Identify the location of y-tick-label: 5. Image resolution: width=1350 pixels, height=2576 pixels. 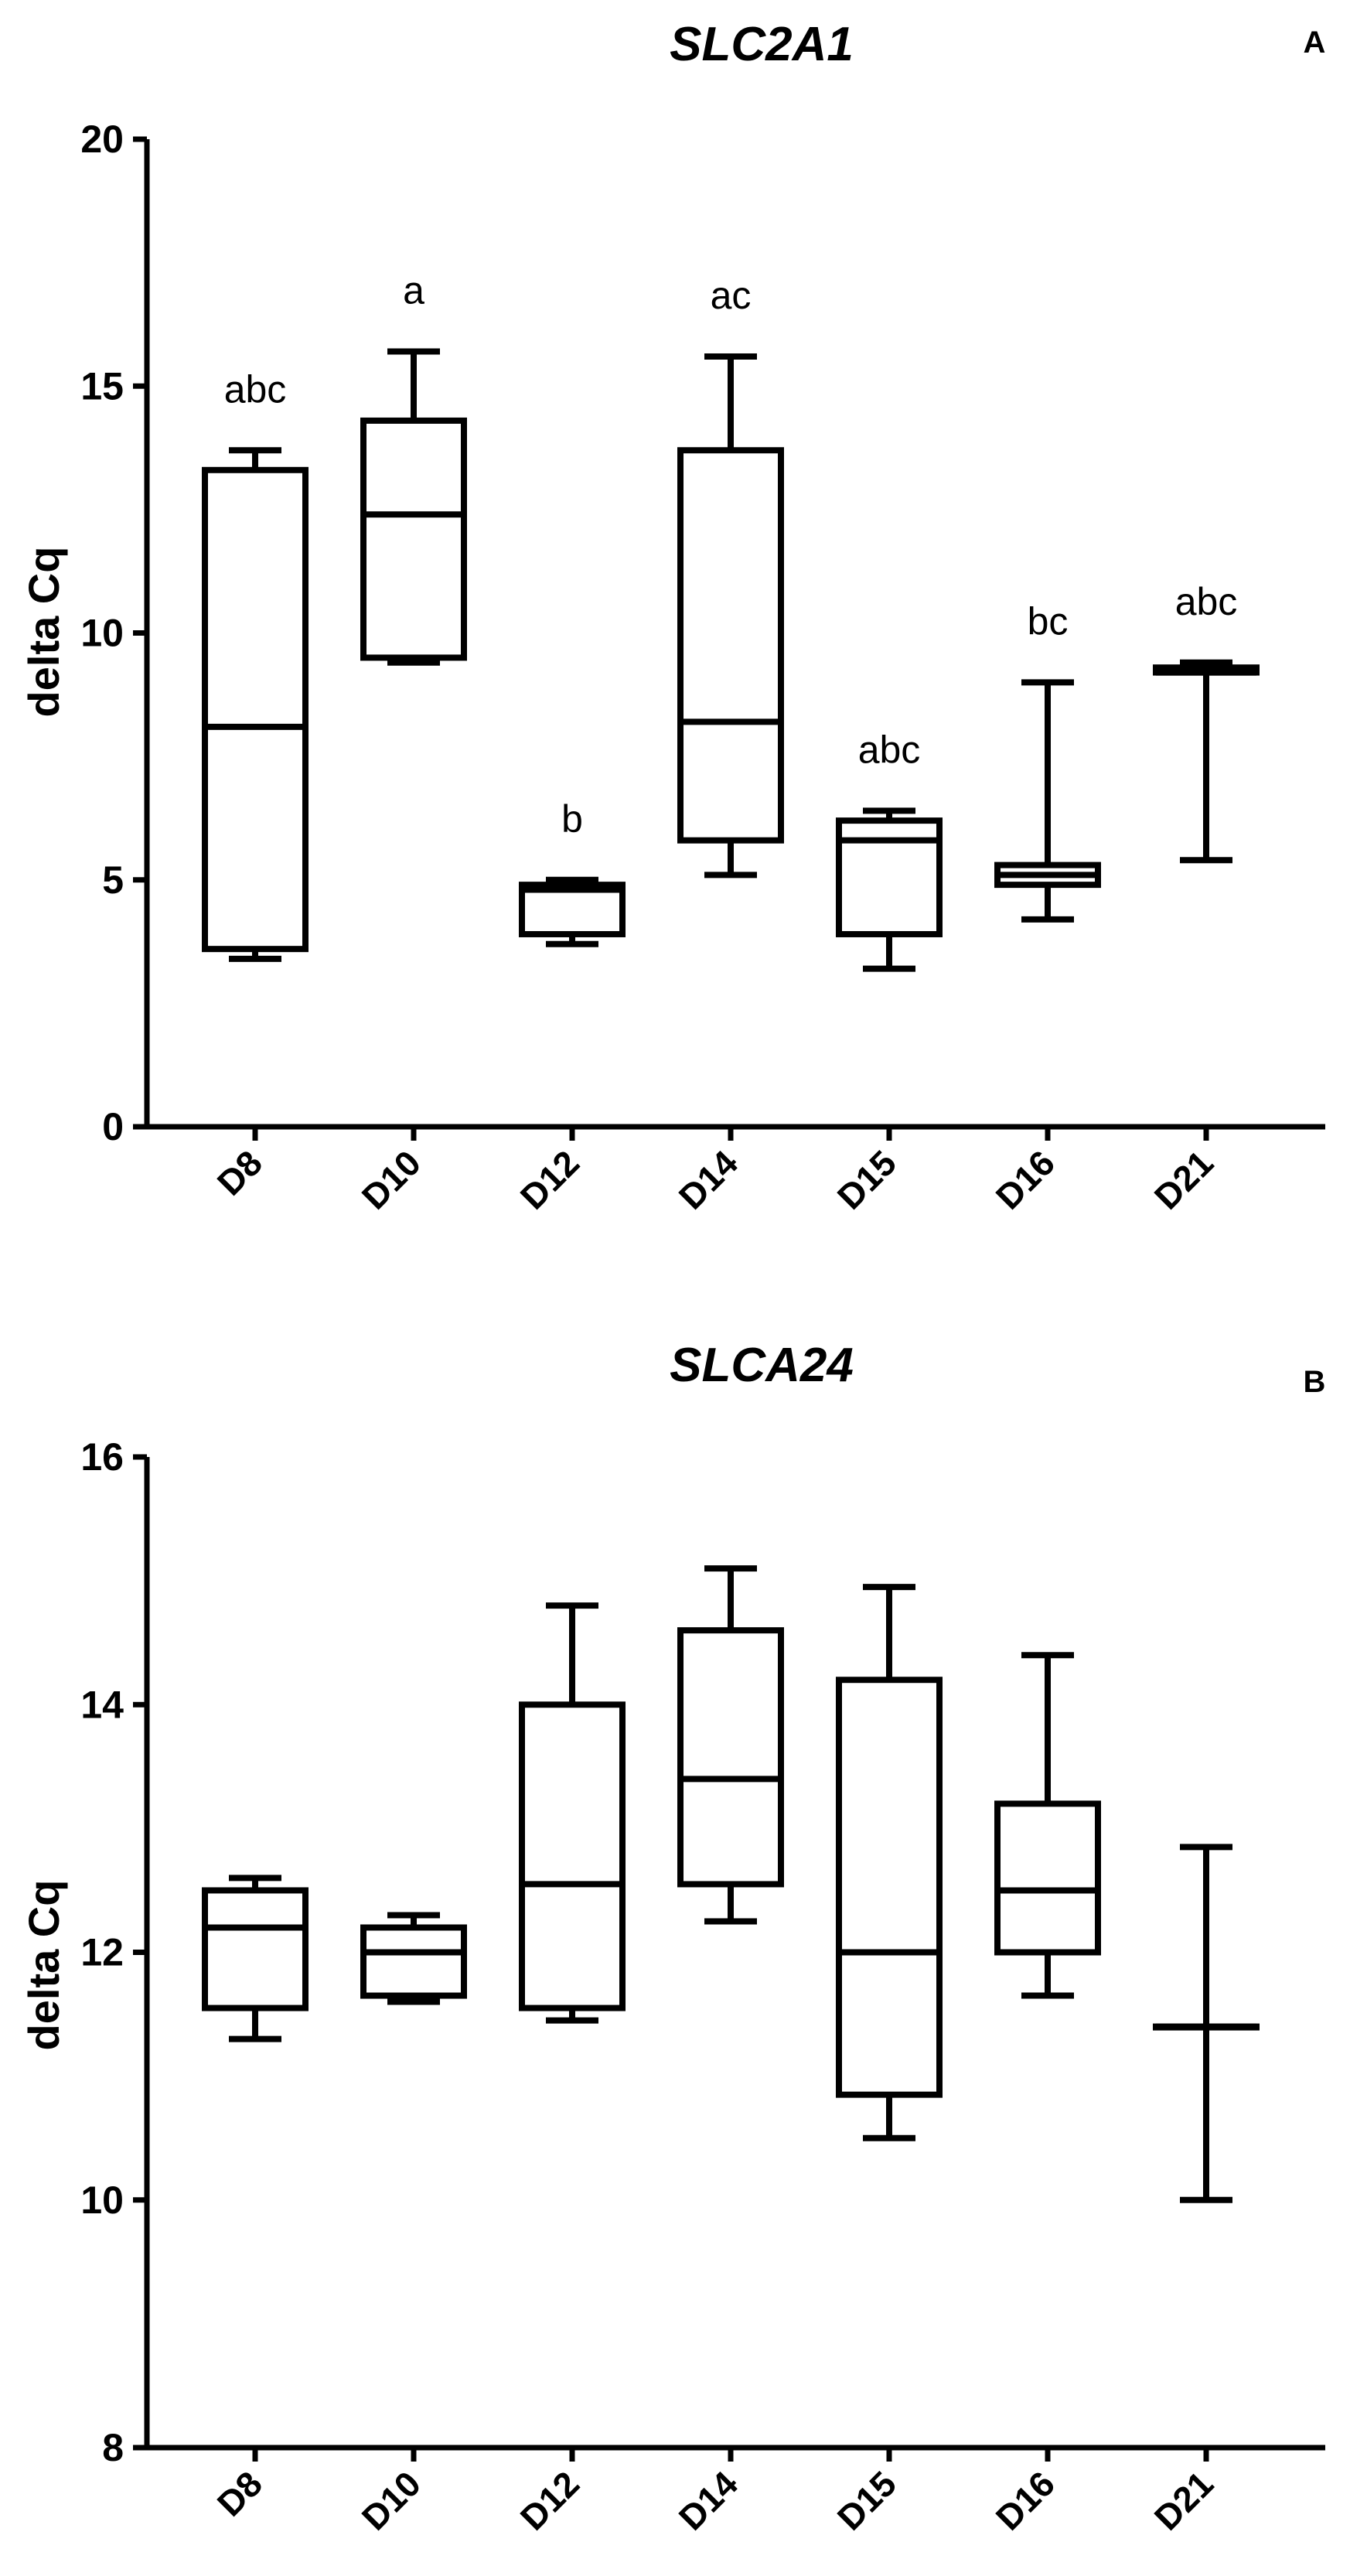
(113, 880).